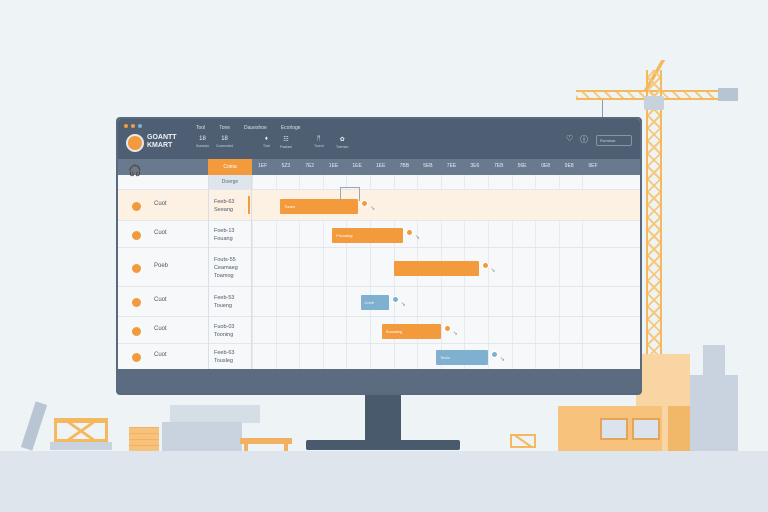  What do you see at coordinates (266, 142) in the screenshot?
I see `toolbar-button: ♦ Tirai` at bounding box center [266, 142].